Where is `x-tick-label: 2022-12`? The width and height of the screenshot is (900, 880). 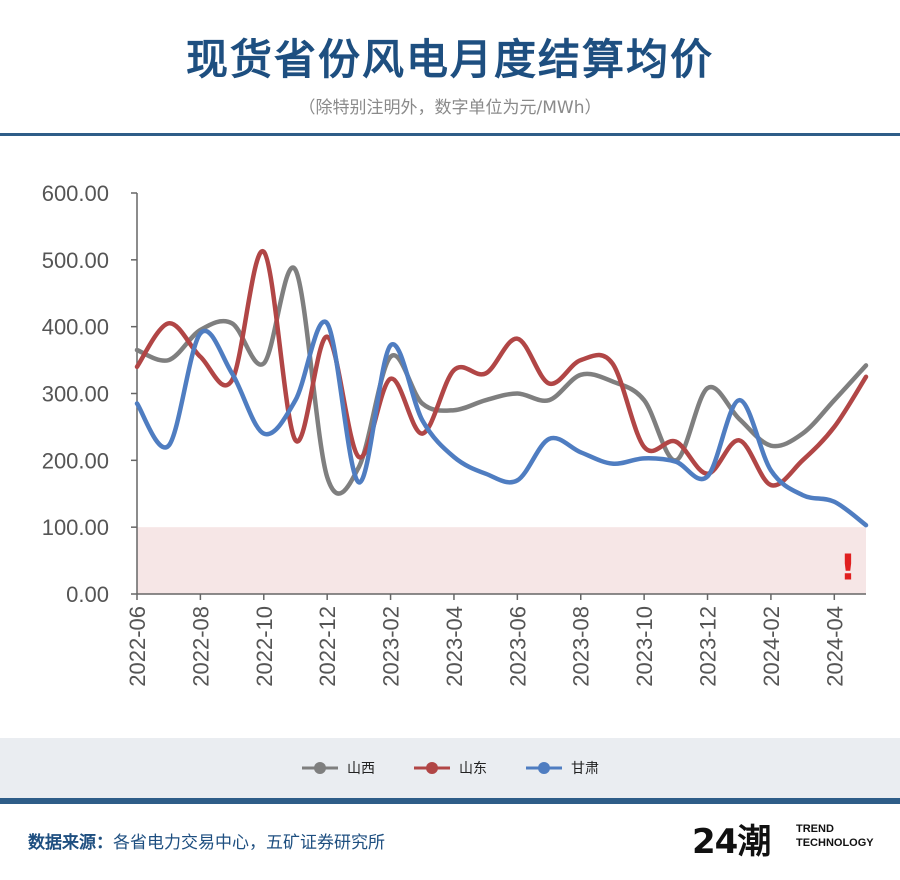 x-tick-label: 2022-12 is located at coordinates (327, 646).